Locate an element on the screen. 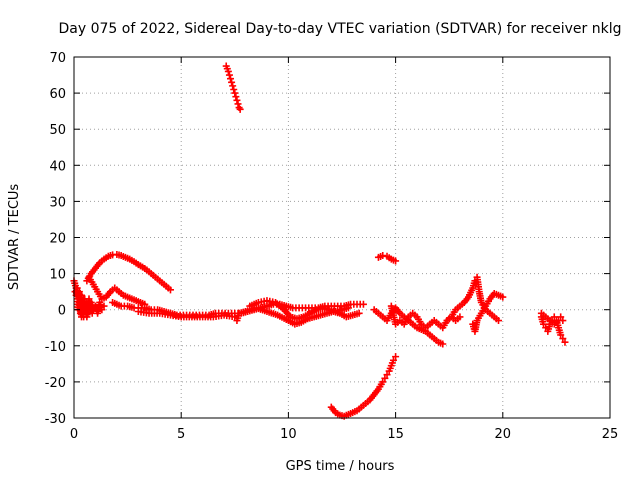  segment-cluster-22-b is located at coordinates (552, 318).